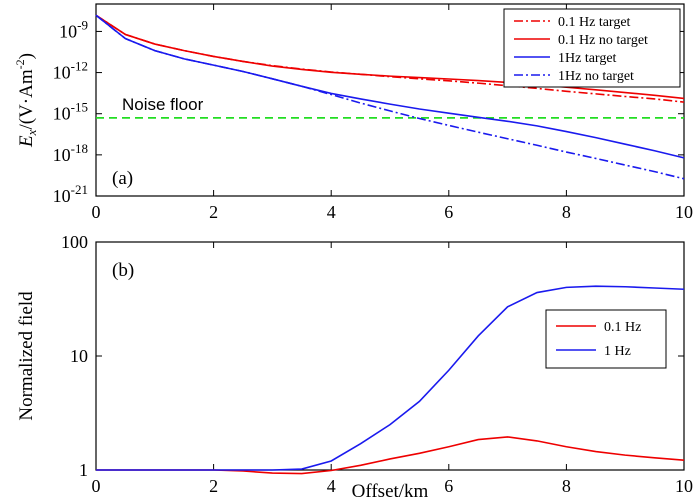 The image size is (700, 502). What do you see at coordinates (70, 112) in the screenshot?
I see `y-tick-label: 10⁻¹⁵` at bounding box center [70, 112].